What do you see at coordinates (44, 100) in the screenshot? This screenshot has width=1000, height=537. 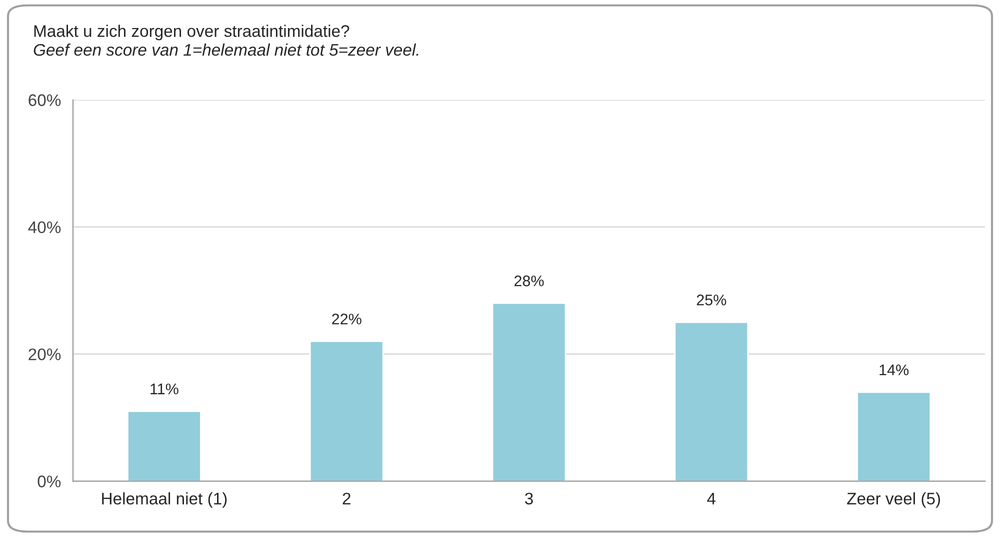 I see `y-tick-label: 60%` at bounding box center [44, 100].